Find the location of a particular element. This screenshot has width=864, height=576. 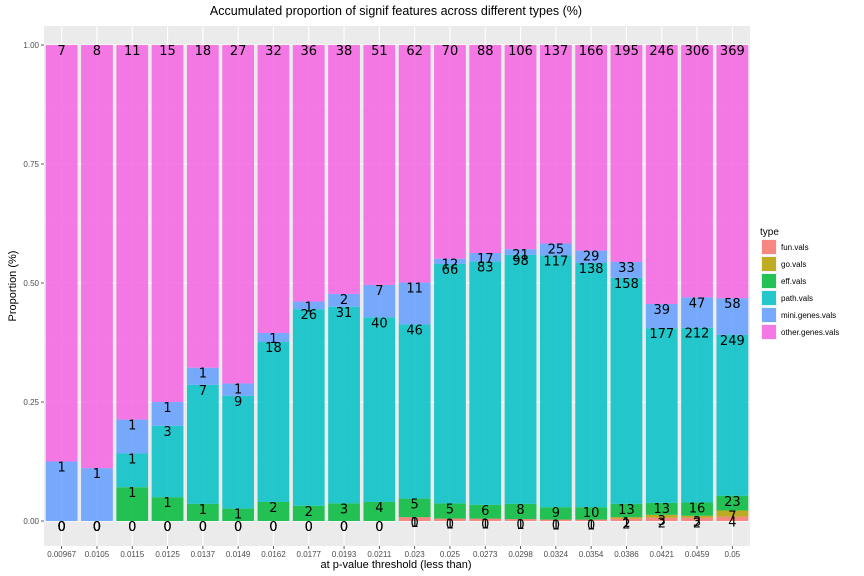

data-label: 26 is located at coordinates (308, 315).